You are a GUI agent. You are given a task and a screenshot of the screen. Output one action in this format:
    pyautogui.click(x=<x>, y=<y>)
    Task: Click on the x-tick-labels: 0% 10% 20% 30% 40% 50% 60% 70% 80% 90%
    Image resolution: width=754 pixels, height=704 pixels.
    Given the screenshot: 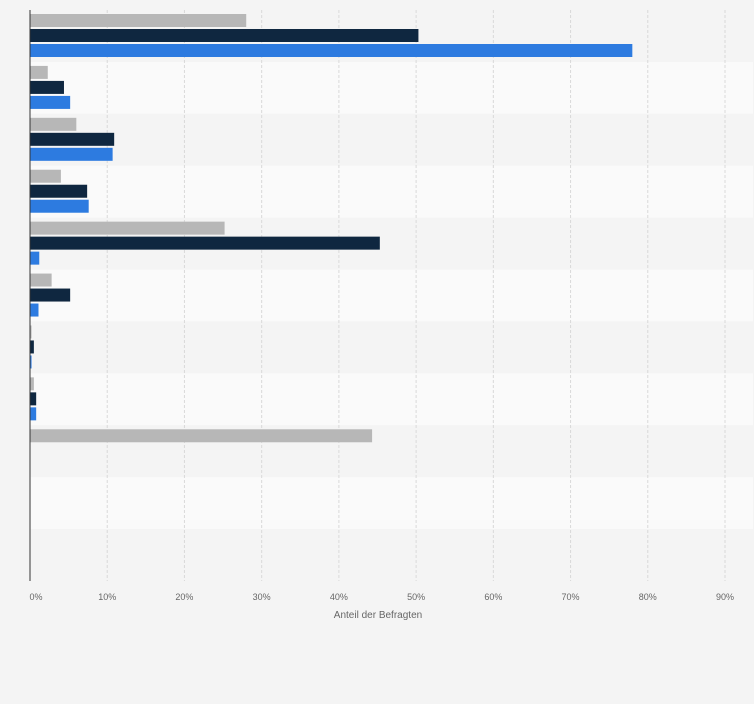 What is the action you would take?
    pyautogui.click(x=381, y=597)
    